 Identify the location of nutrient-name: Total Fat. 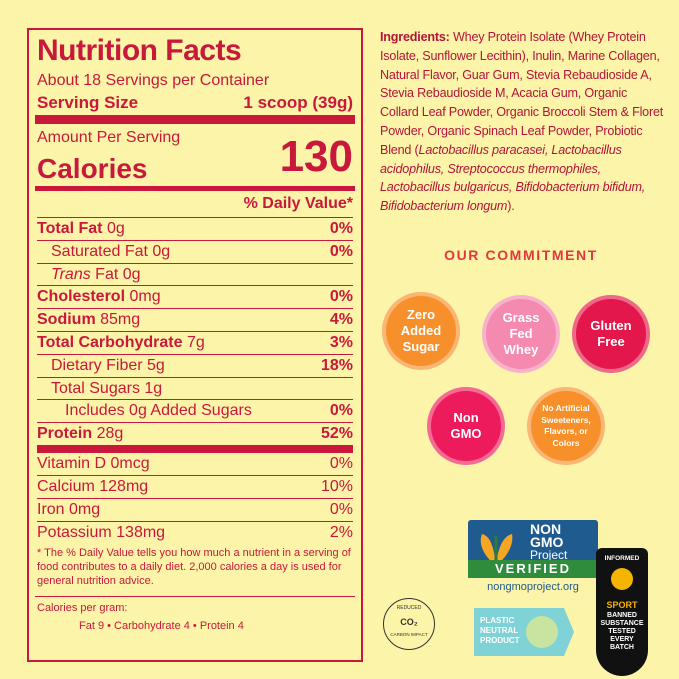
(70, 228).